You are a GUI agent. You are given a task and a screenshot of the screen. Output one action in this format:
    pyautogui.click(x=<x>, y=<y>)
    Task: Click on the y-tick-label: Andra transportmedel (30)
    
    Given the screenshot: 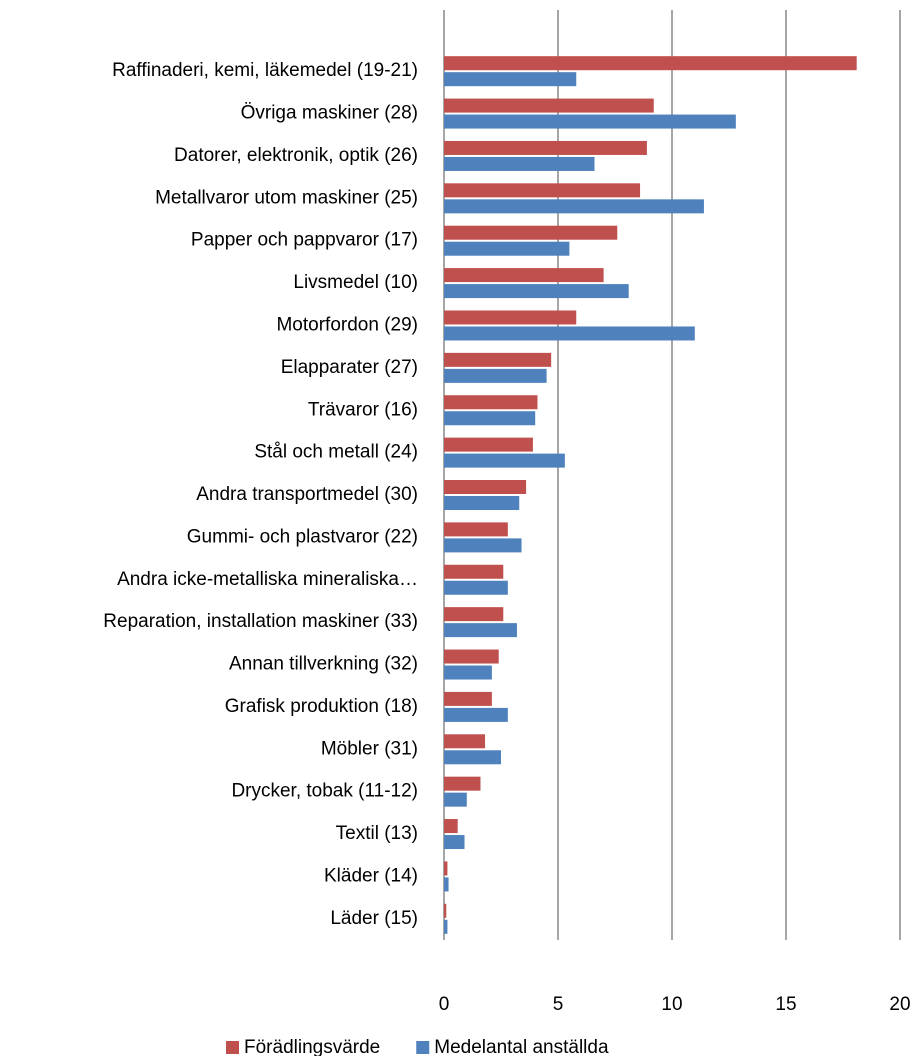 What is the action you would take?
    pyautogui.click(x=307, y=494)
    